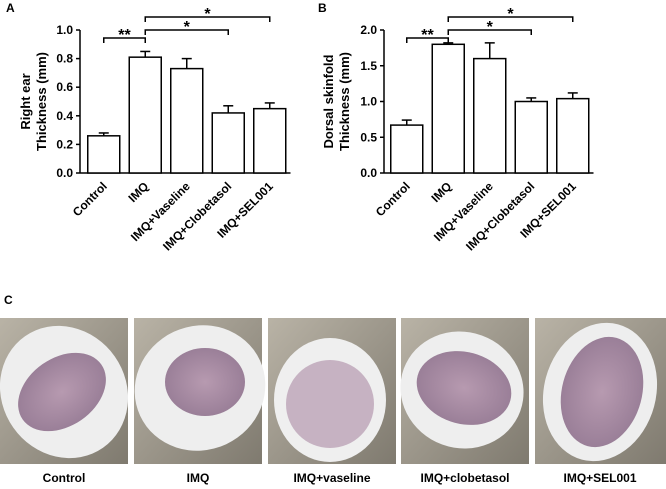 Image resolution: width=666 pixels, height=489 pixels. I want to click on photo-caption: Control, so click(64, 478).